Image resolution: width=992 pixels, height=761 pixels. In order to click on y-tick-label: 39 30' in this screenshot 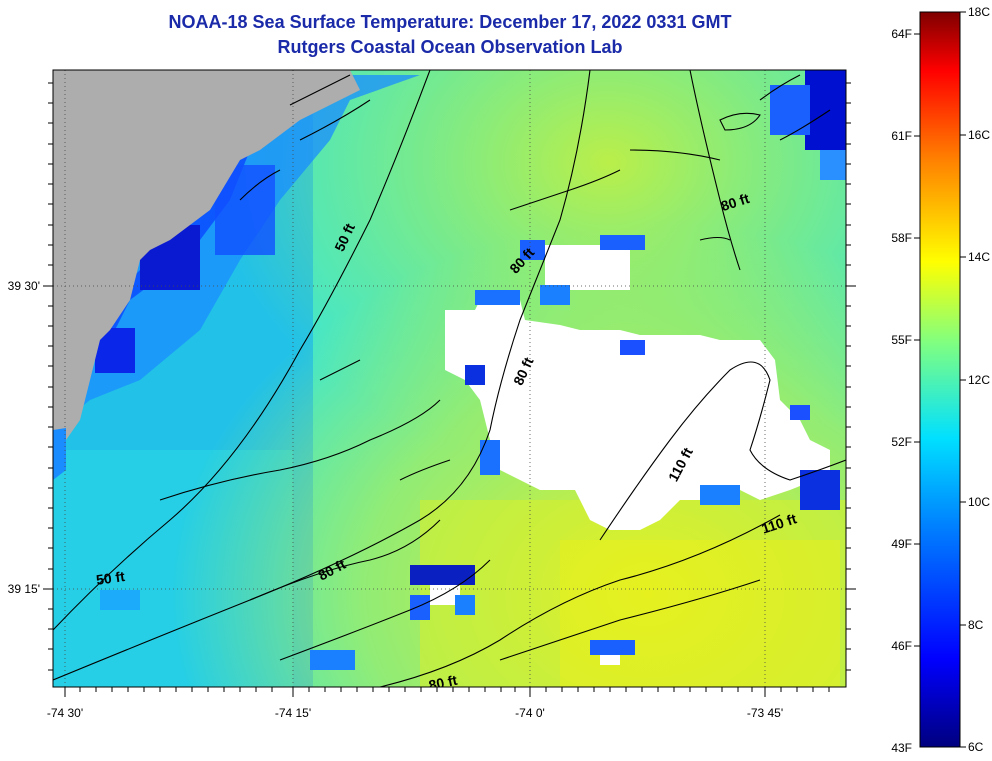, I will do `click(24, 286)`.